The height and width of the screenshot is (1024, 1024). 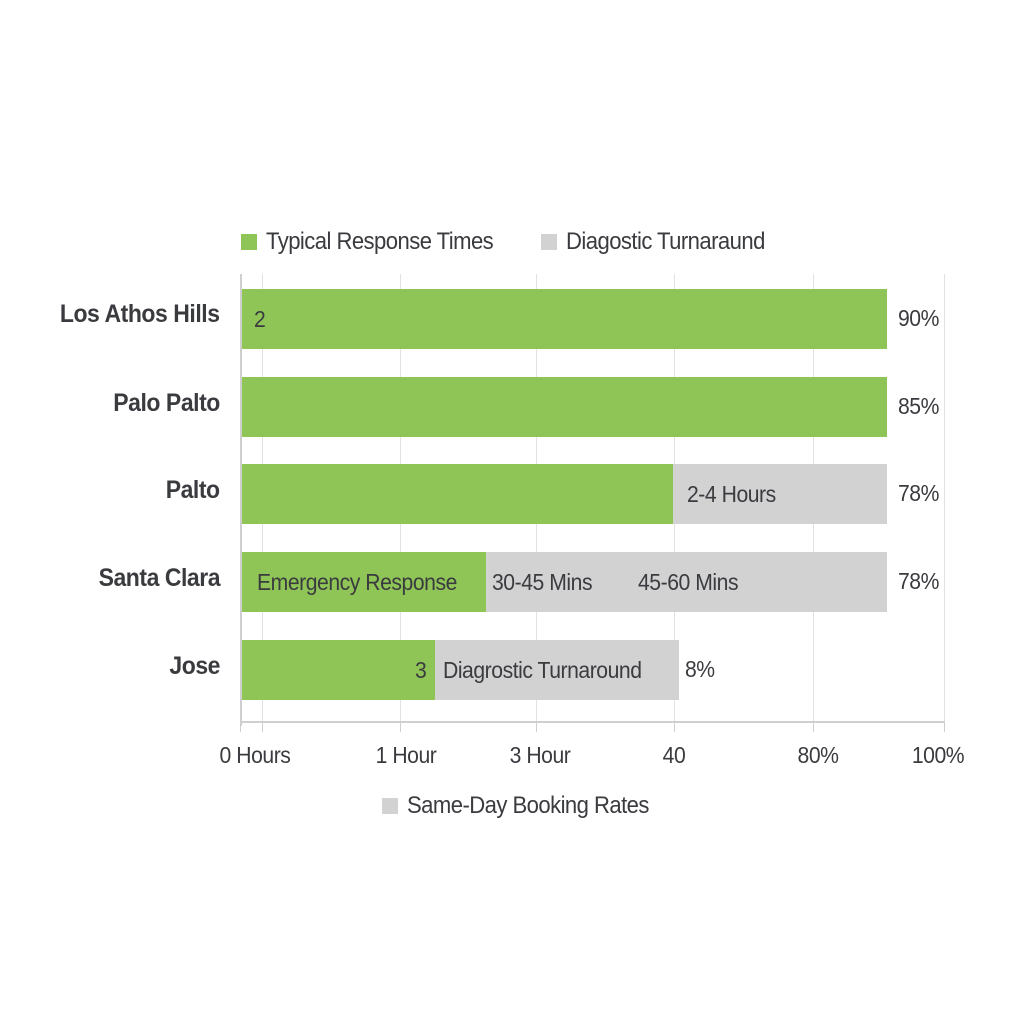 I want to click on legend-bottom: Same-Day Booking Rates, so click(x=537, y=806).